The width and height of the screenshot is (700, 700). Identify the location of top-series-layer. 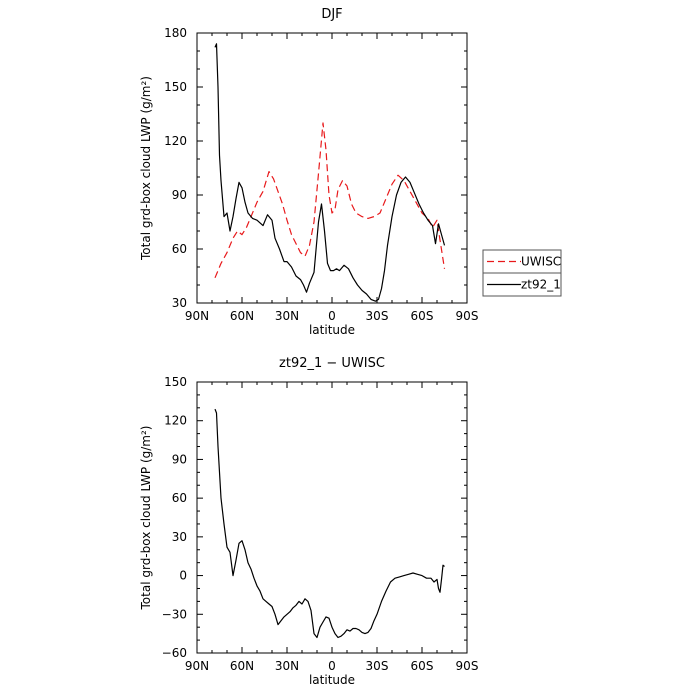
(330, 172).